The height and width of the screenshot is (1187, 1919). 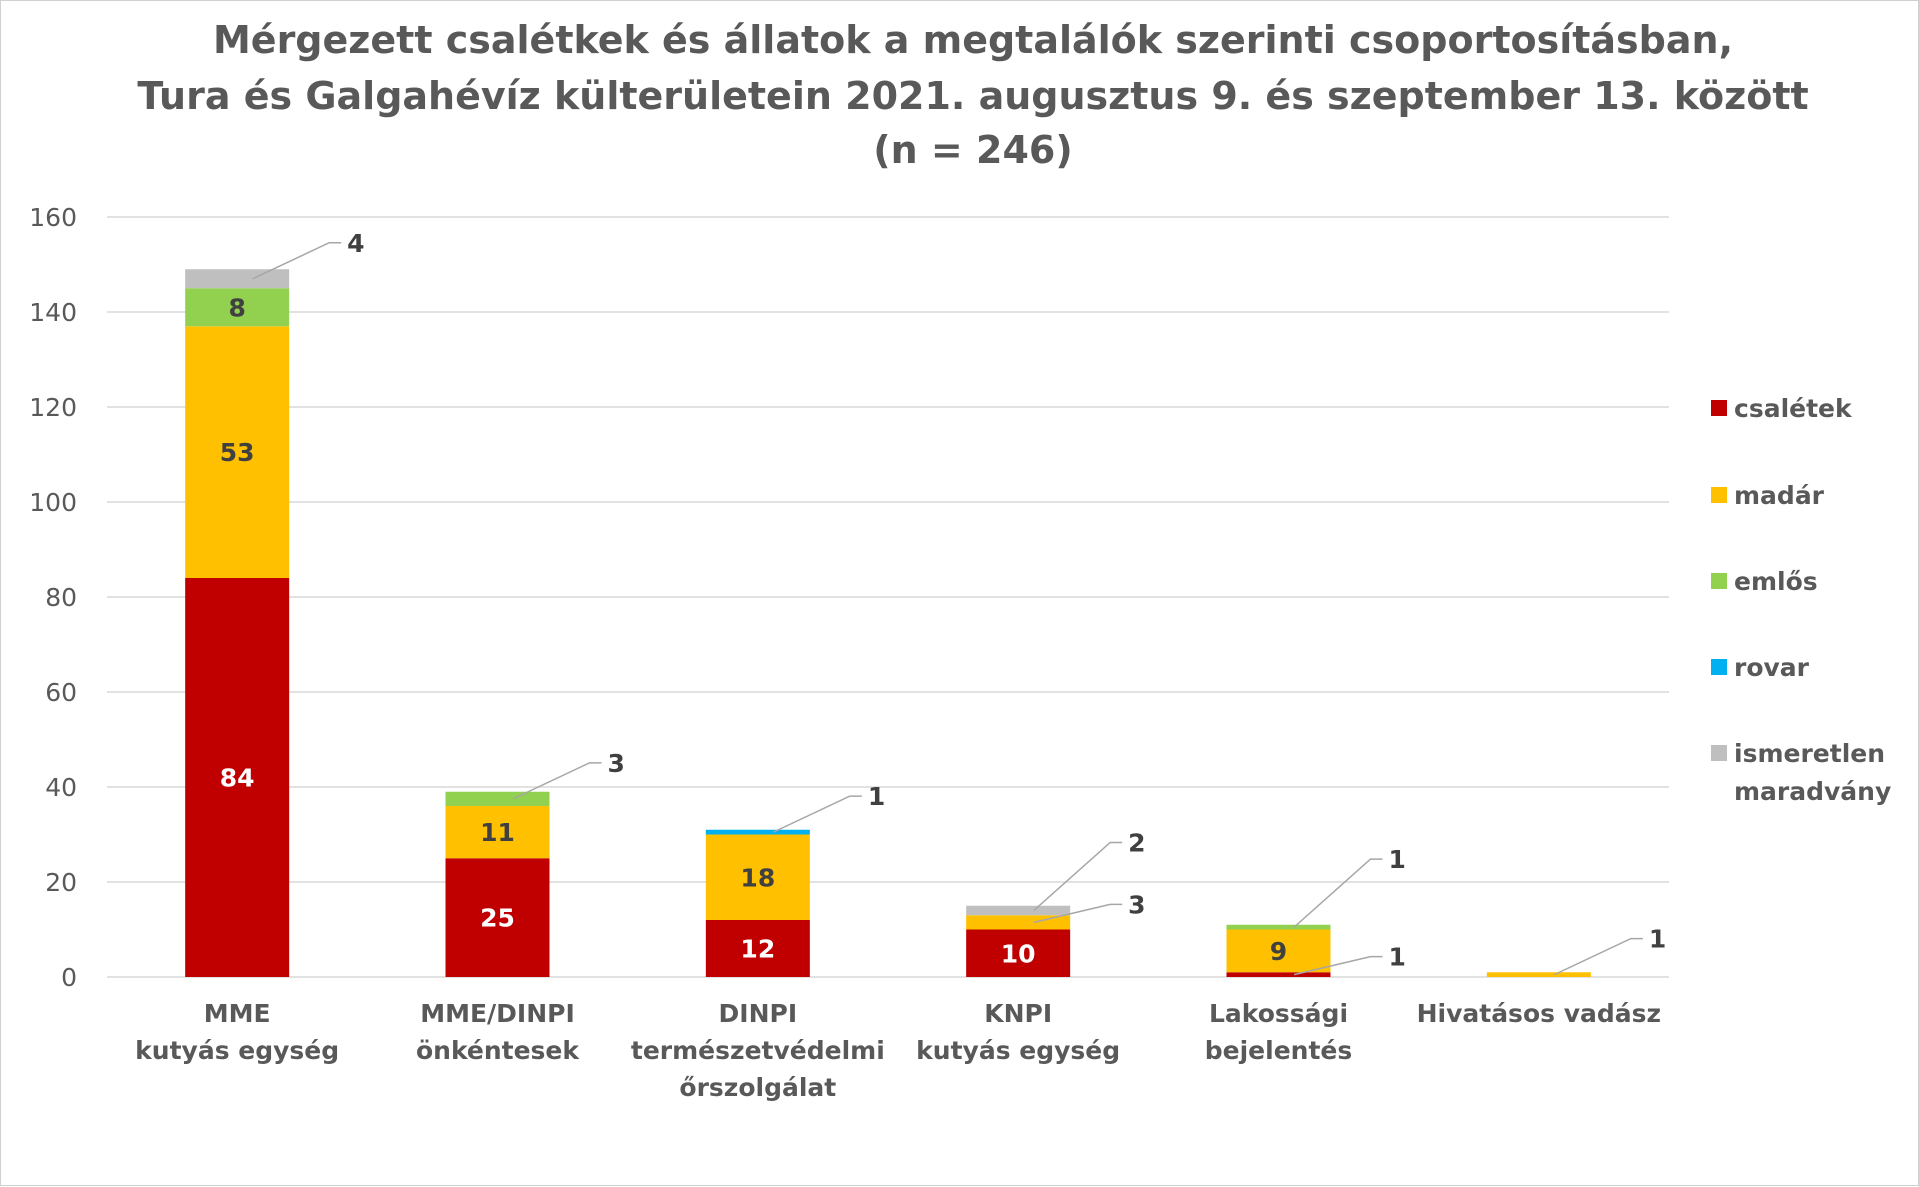 What do you see at coordinates (53, 312) in the screenshot?
I see `y-tick-label-140: 140` at bounding box center [53, 312].